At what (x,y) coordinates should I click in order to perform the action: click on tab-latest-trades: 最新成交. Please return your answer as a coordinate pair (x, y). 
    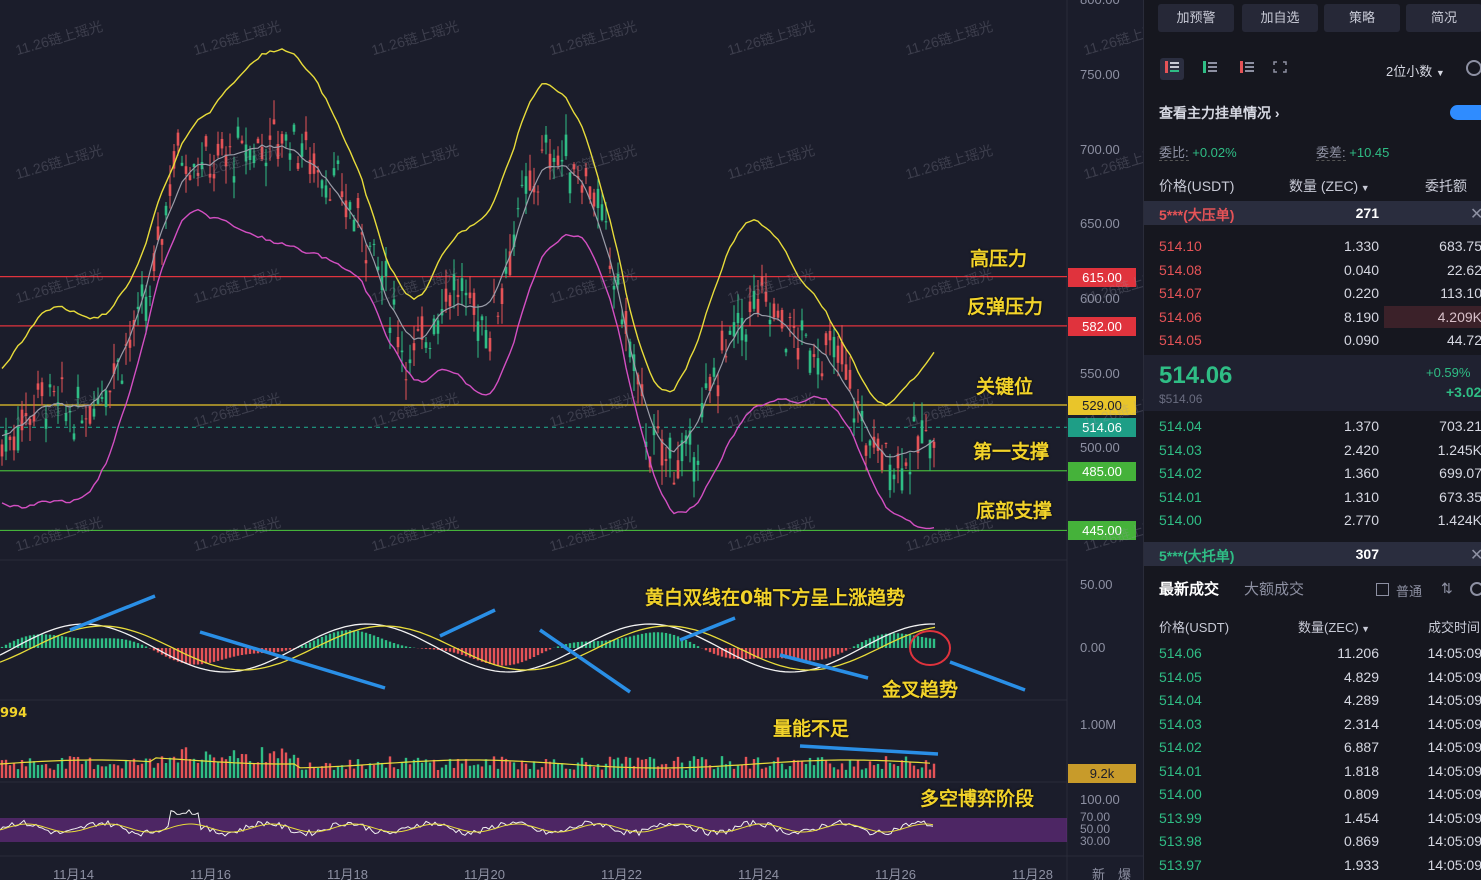
    Looking at the image, I should click on (1189, 589).